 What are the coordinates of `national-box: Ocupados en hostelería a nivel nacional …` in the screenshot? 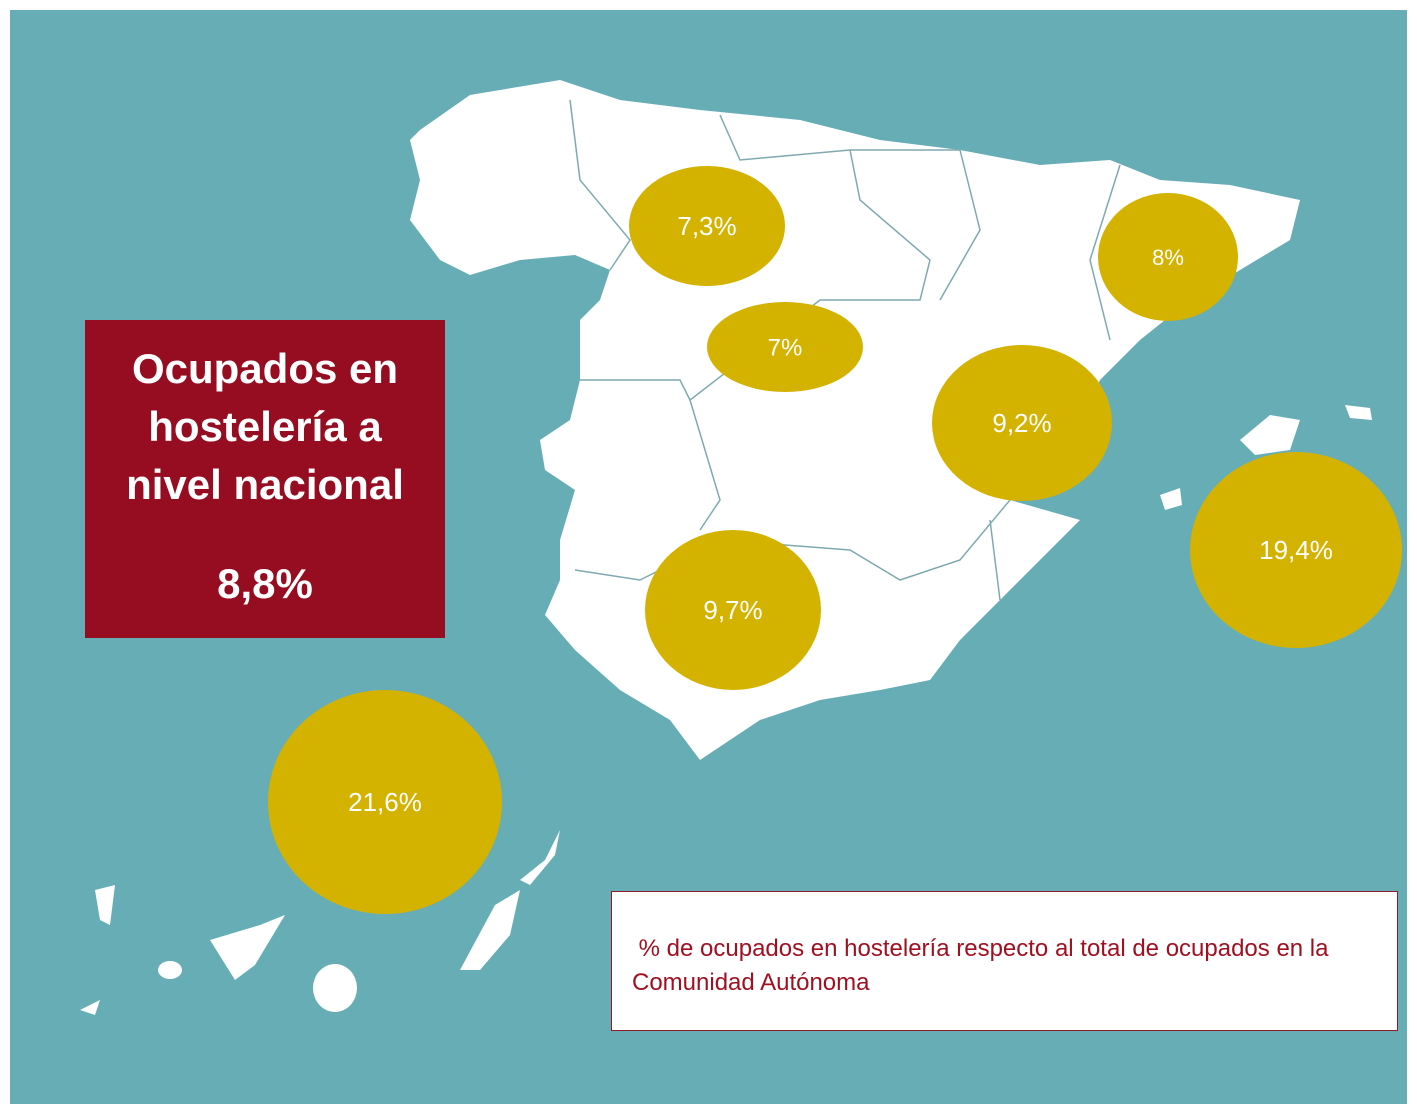 It's located at (265, 479).